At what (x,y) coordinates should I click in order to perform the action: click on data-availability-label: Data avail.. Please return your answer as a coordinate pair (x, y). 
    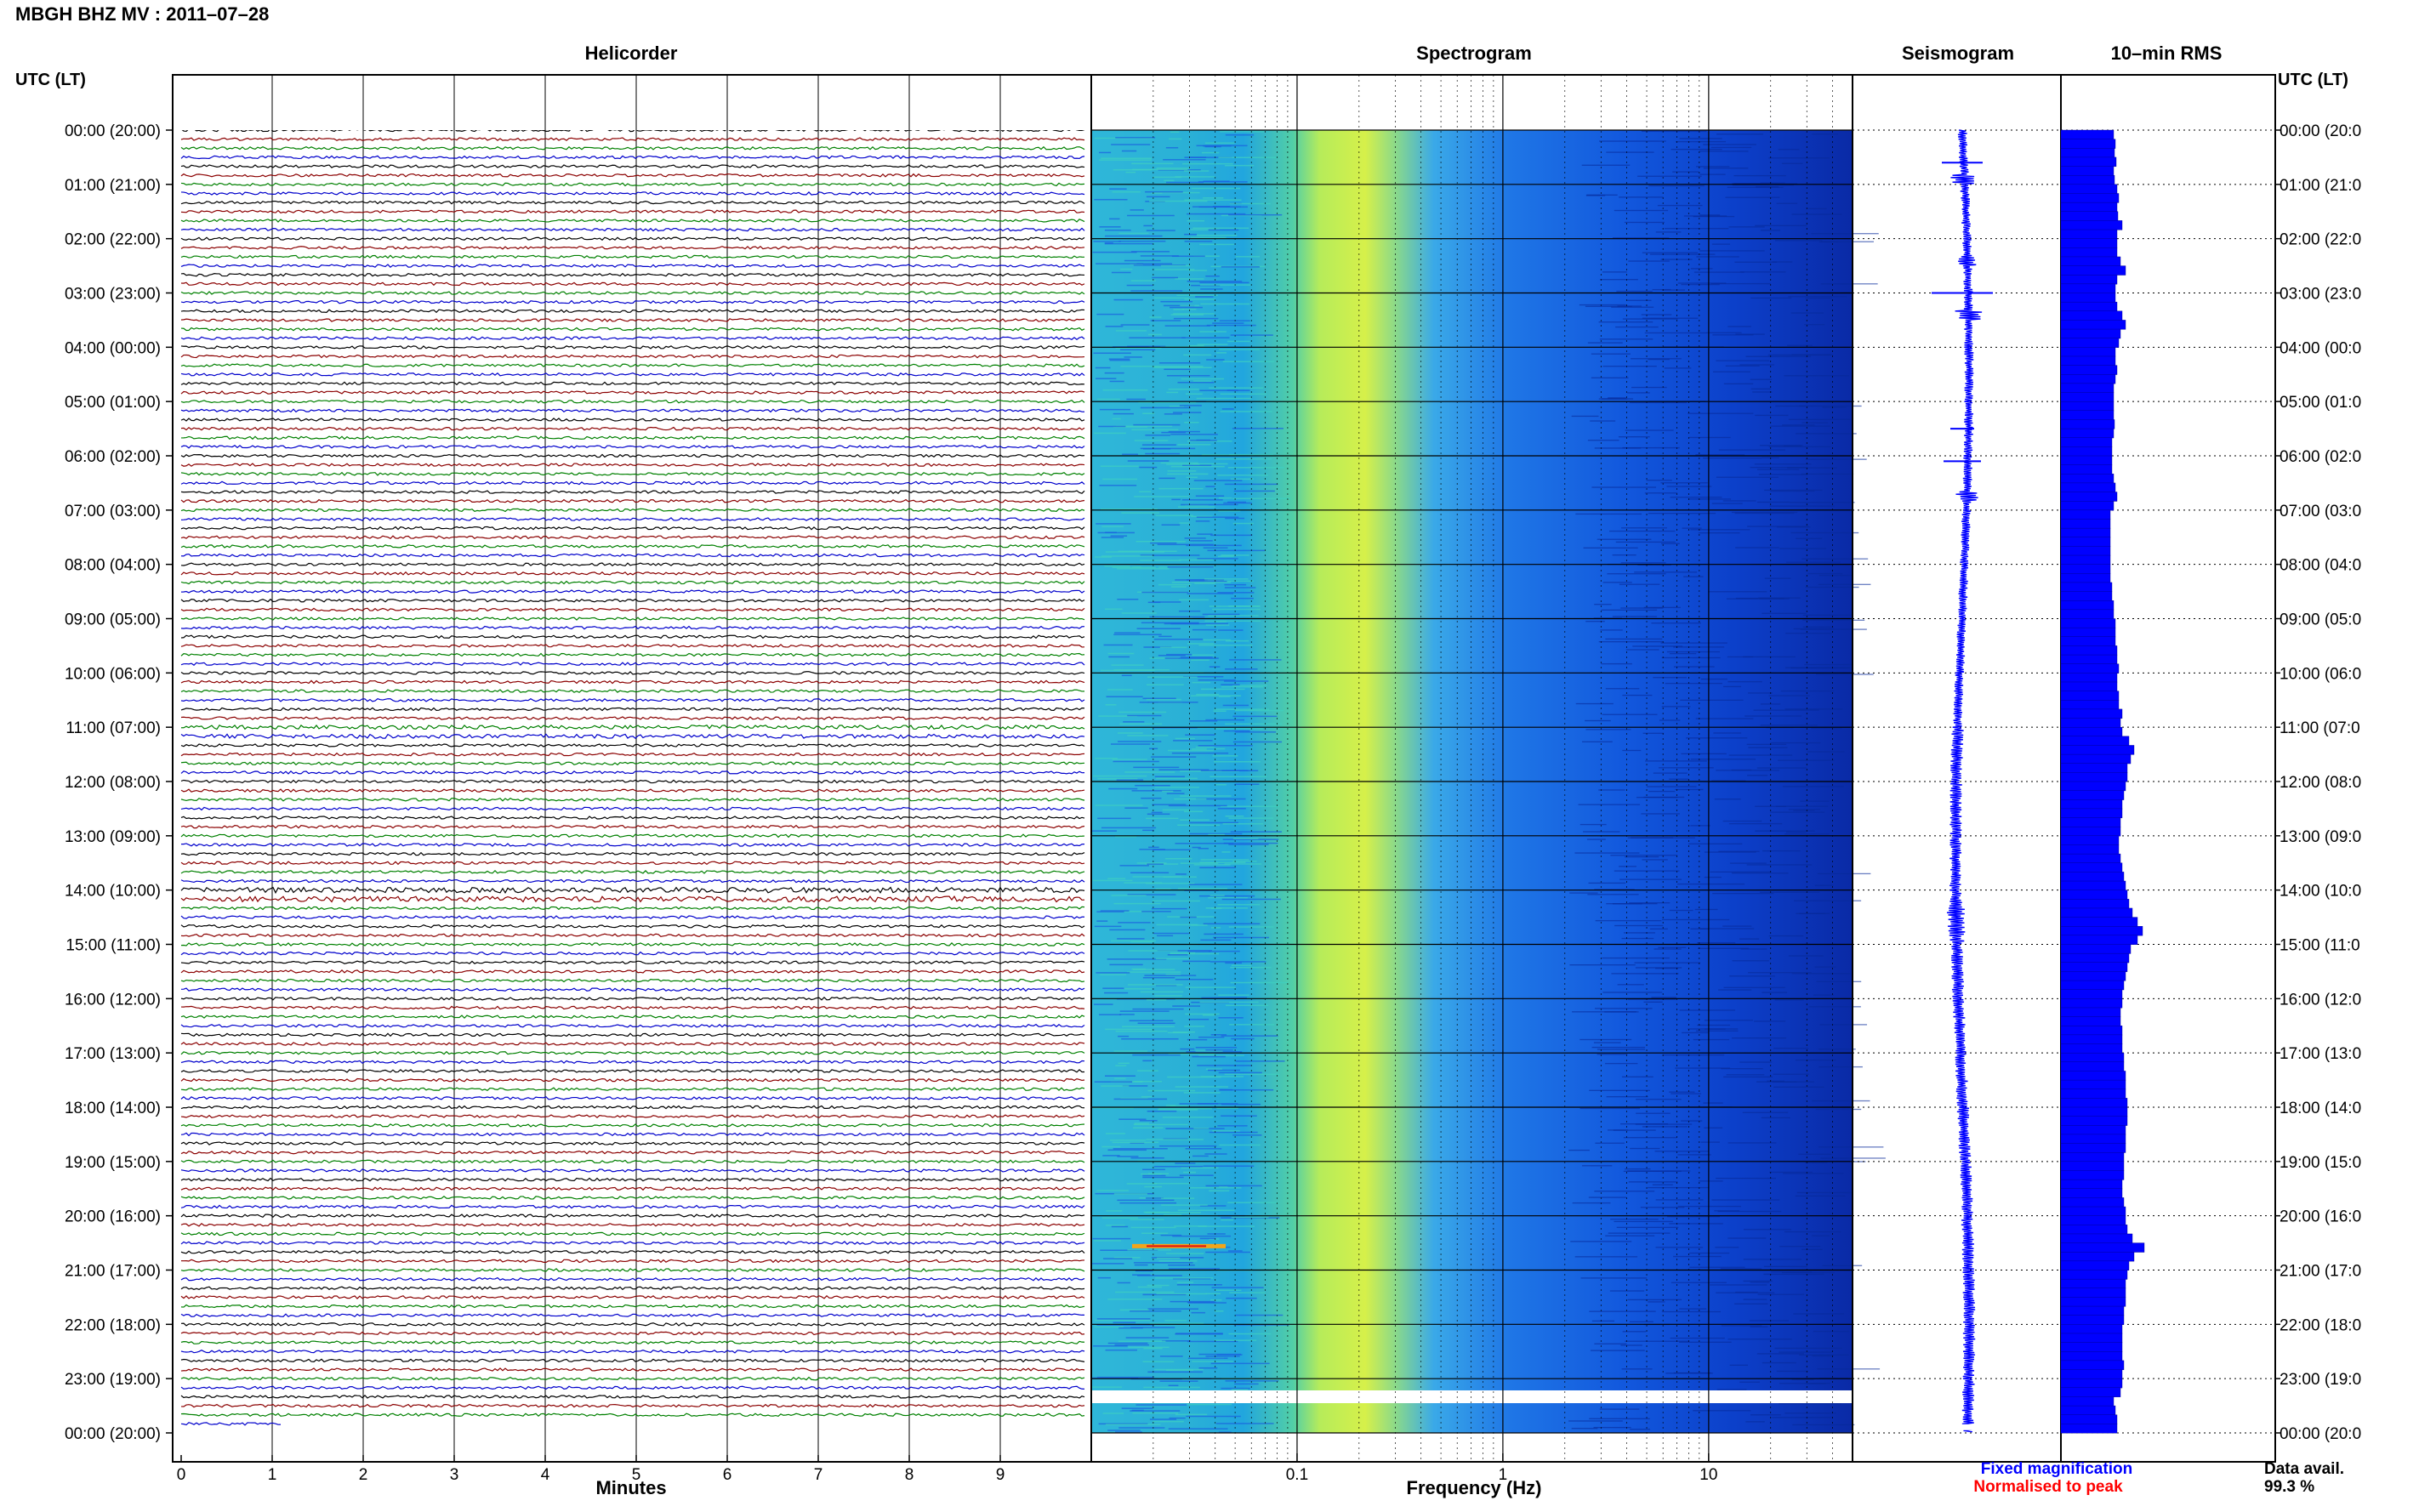
    Looking at the image, I should click on (2304, 1469).